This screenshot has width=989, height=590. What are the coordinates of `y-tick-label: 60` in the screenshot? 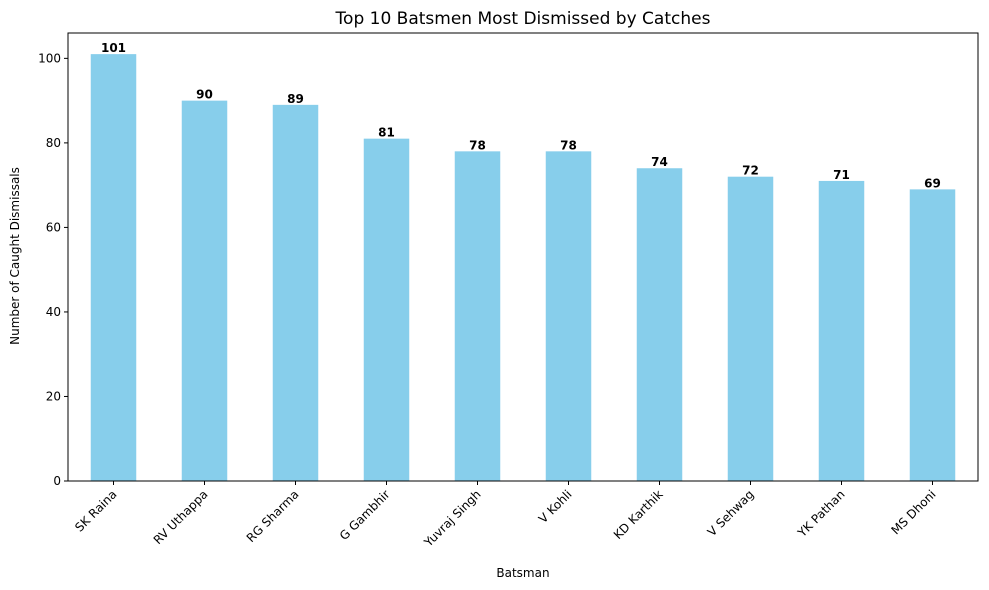 It's located at (53, 227).